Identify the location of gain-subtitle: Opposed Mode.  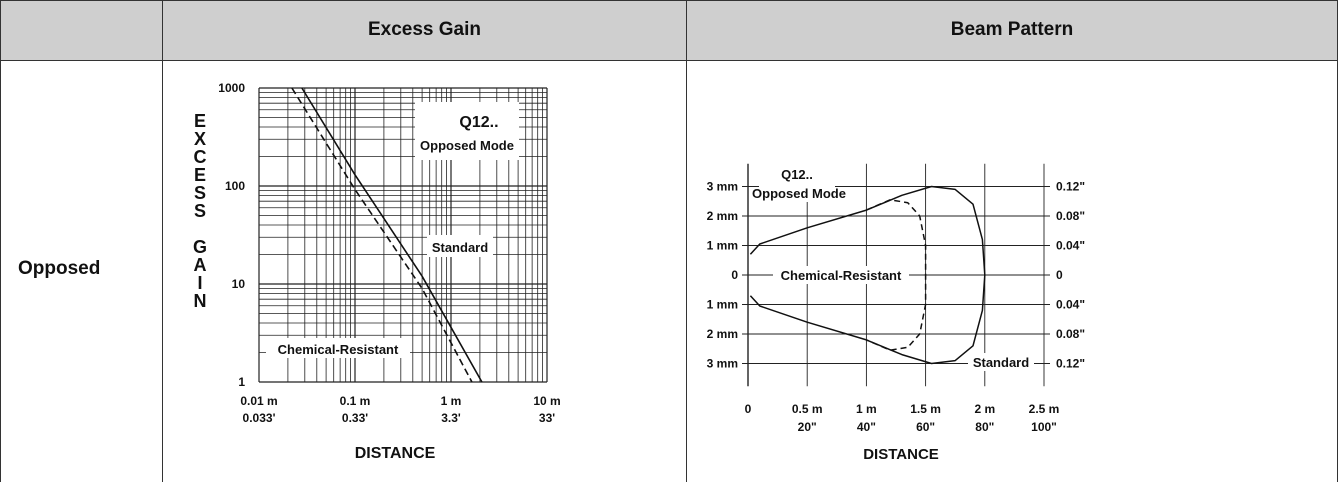
(467, 145).